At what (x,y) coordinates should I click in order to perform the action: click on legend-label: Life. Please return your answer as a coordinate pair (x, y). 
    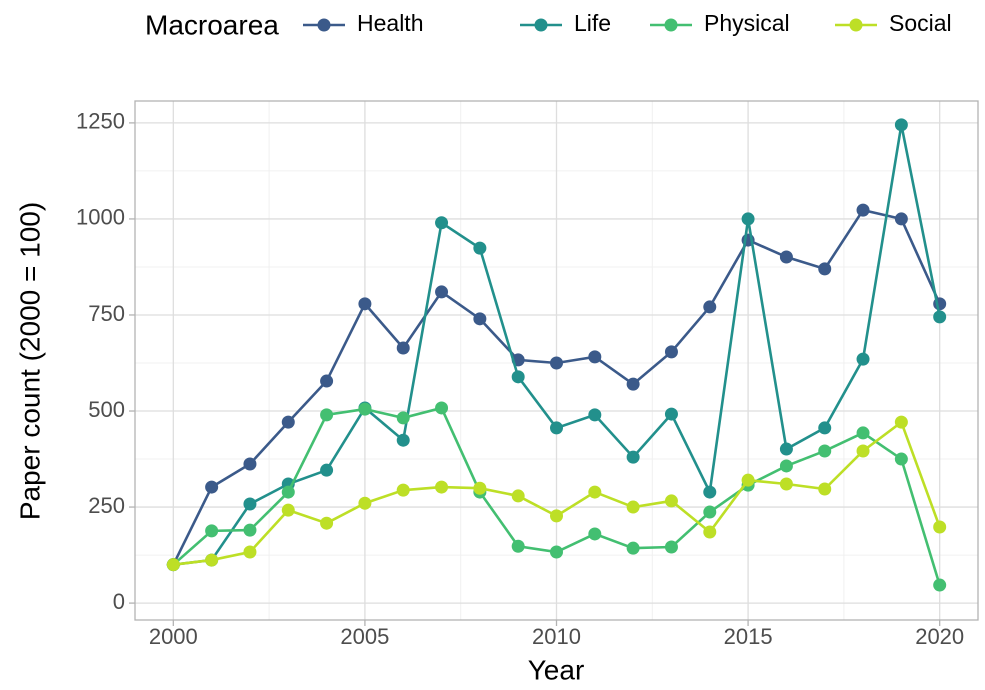
    Looking at the image, I should click on (592, 23).